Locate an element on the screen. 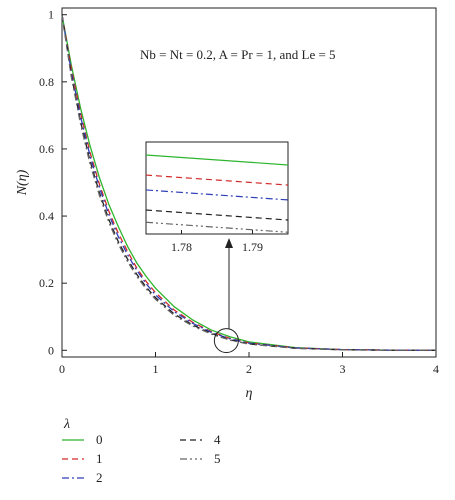 The image size is (455, 500). legend-label-1: 1 is located at coordinates (99, 458).